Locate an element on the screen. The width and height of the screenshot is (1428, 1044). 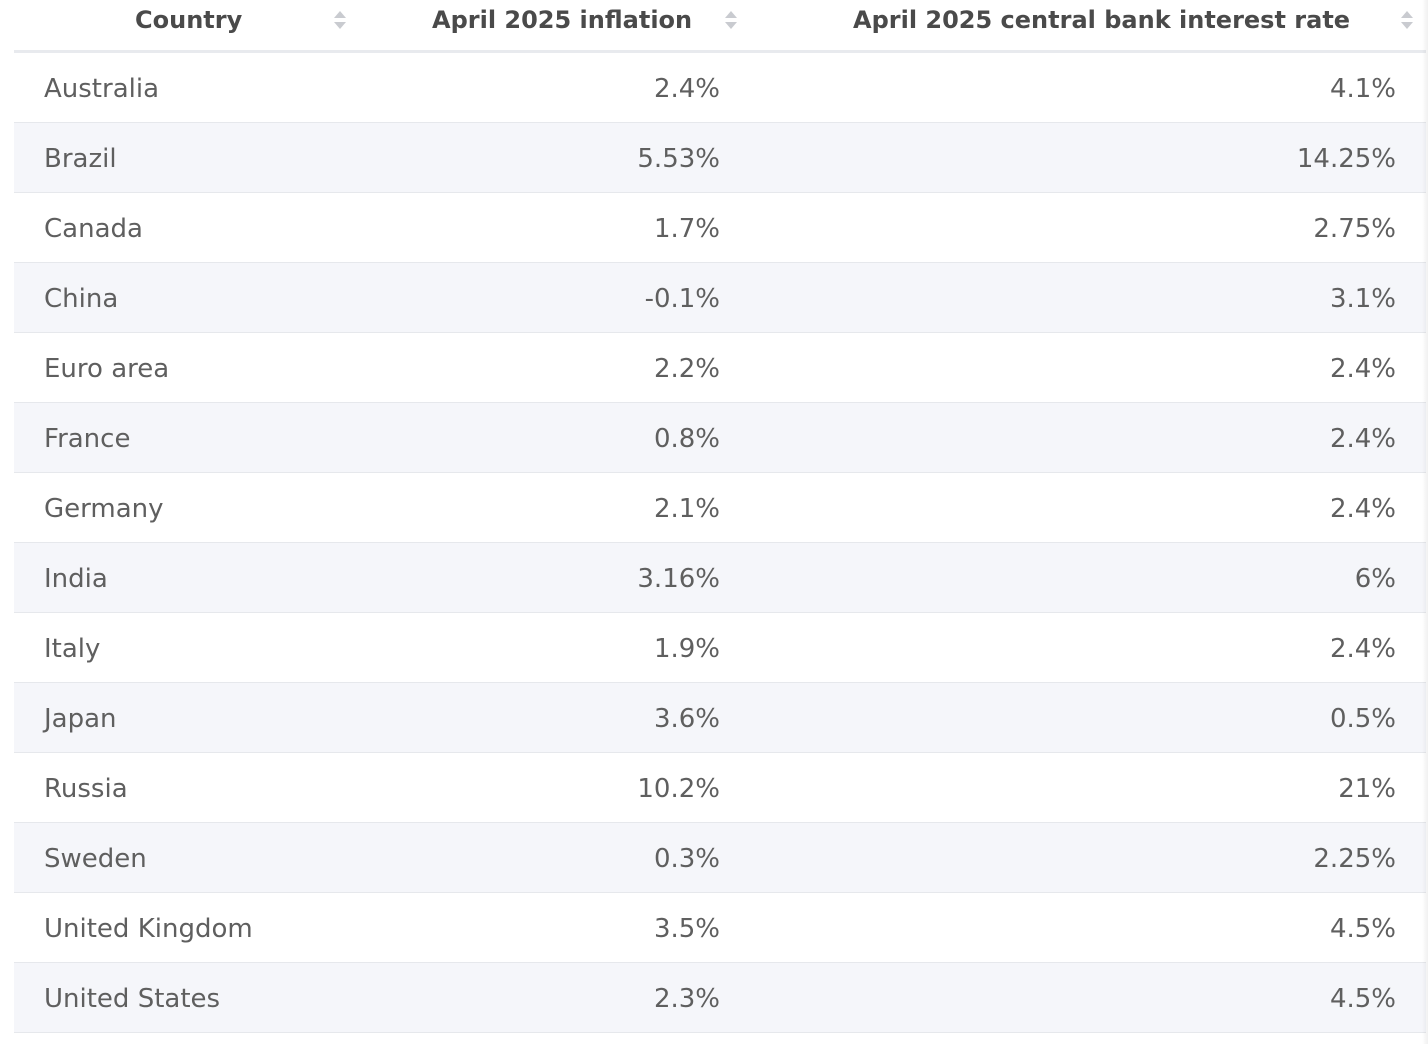
table-row: India 3.16% 6% is located at coordinates (720, 578).